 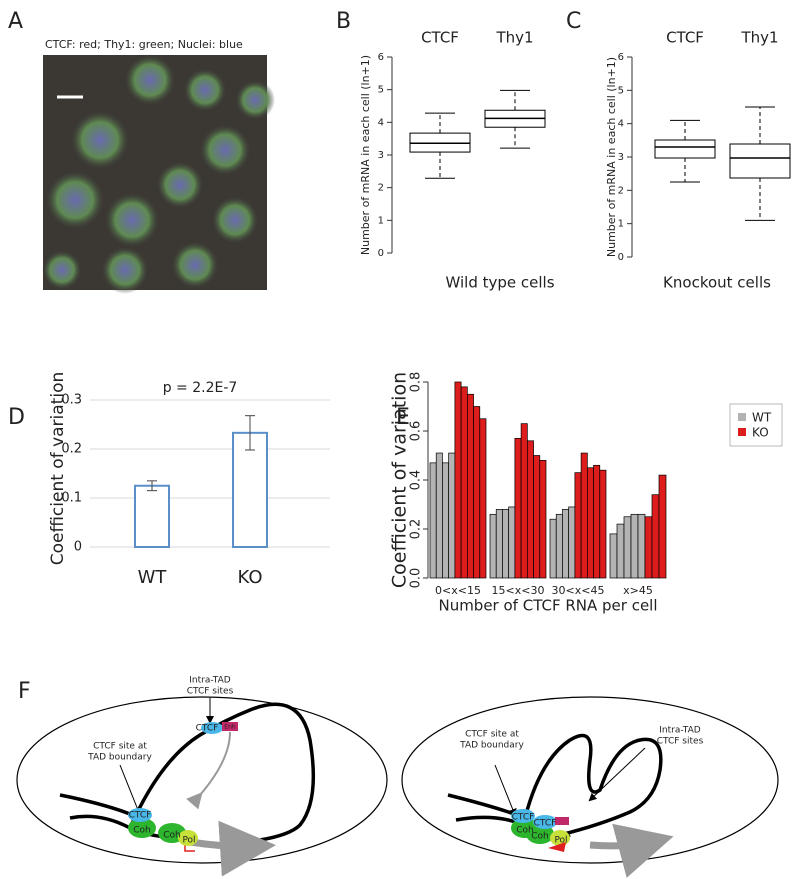 What do you see at coordinates (158, 174) in the screenshot?
I see `microscopy-image` at bounding box center [158, 174].